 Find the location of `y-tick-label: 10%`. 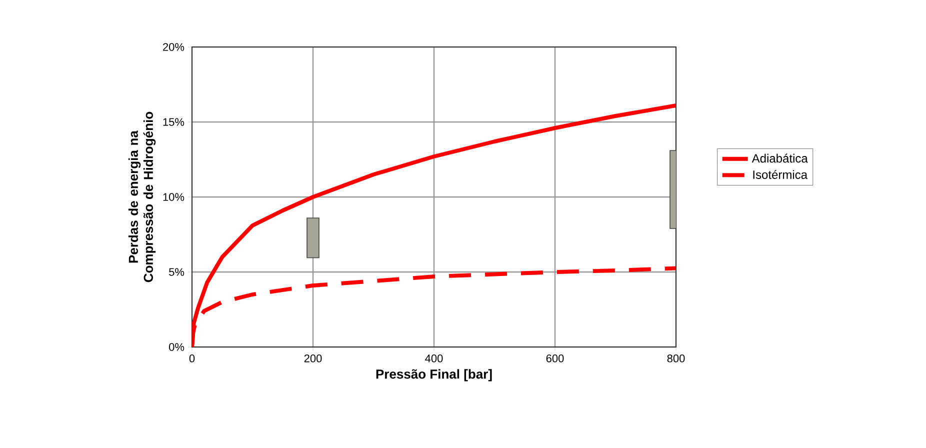

y-tick-label: 10% is located at coordinates (173, 197).